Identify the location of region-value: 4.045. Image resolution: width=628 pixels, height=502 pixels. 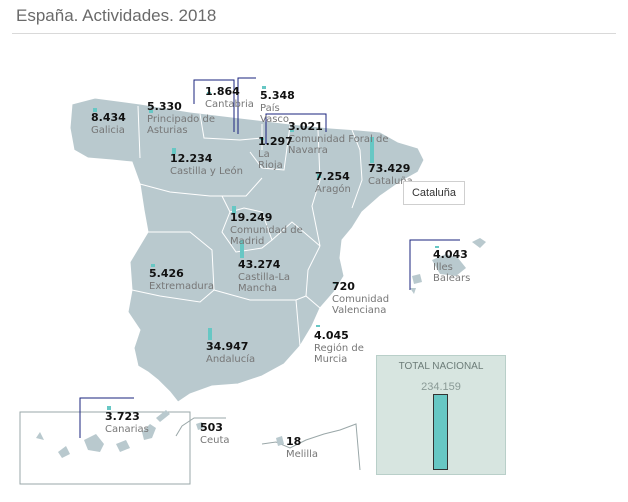
(331, 335).